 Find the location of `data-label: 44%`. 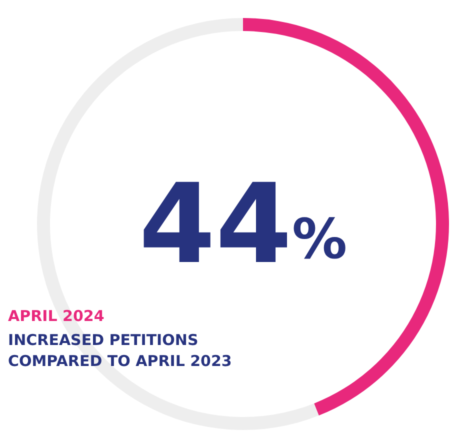

data-label: 44% is located at coordinates (243, 224).